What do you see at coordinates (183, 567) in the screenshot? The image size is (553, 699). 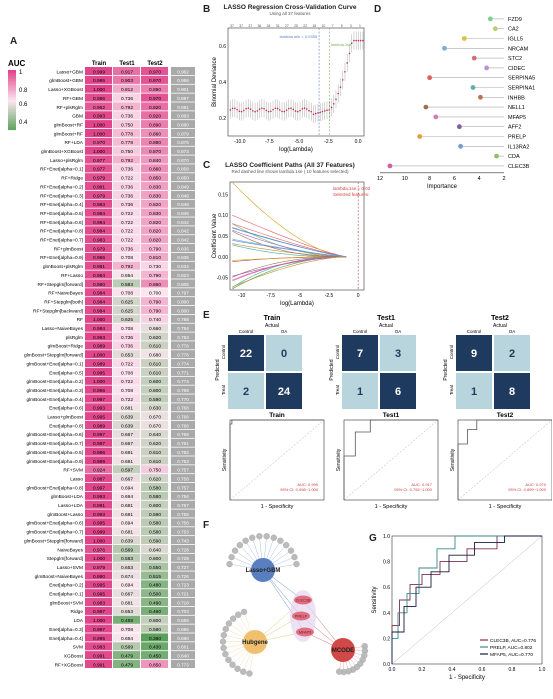 I see `mean-auc-value: 0.727` at bounding box center [183, 567].